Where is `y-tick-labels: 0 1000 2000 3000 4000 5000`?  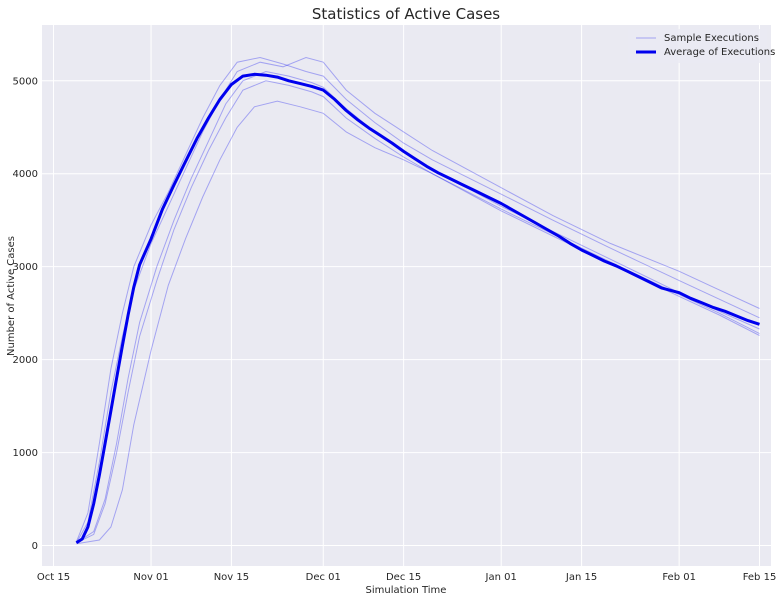
y-tick-labels: 0 1000 2000 3000 4000 5000 is located at coordinates (25, 314).